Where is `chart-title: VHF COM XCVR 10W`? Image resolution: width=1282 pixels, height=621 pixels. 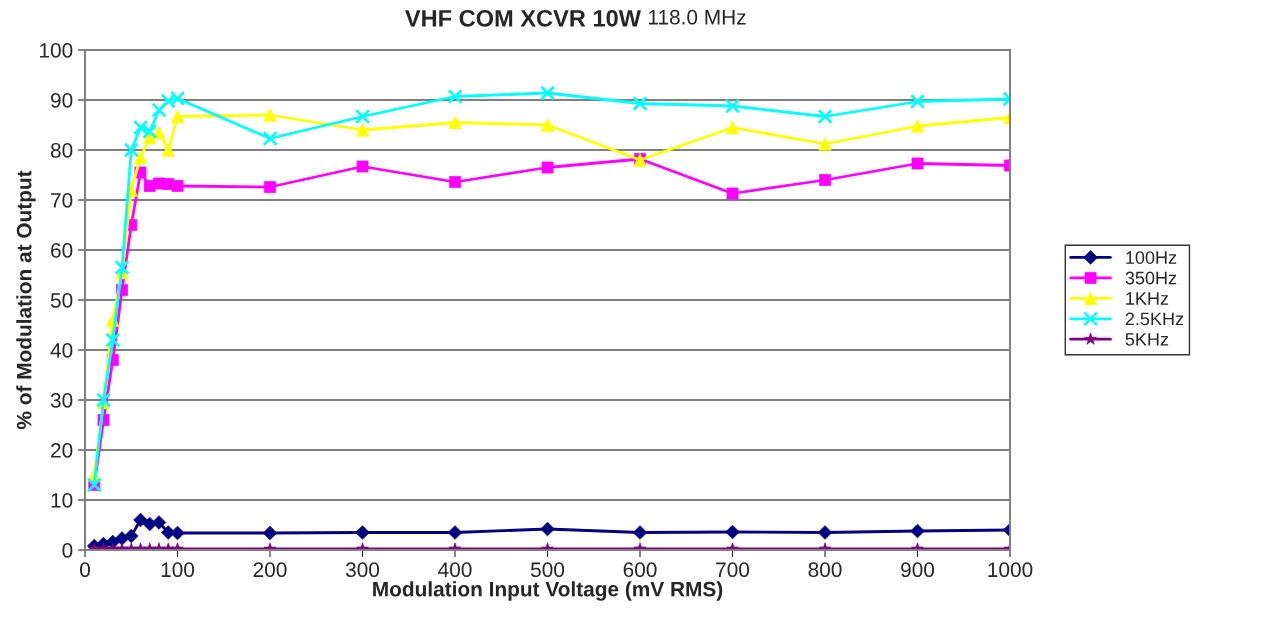
chart-title: VHF COM XCVR 10W is located at coordinates (523, 18).